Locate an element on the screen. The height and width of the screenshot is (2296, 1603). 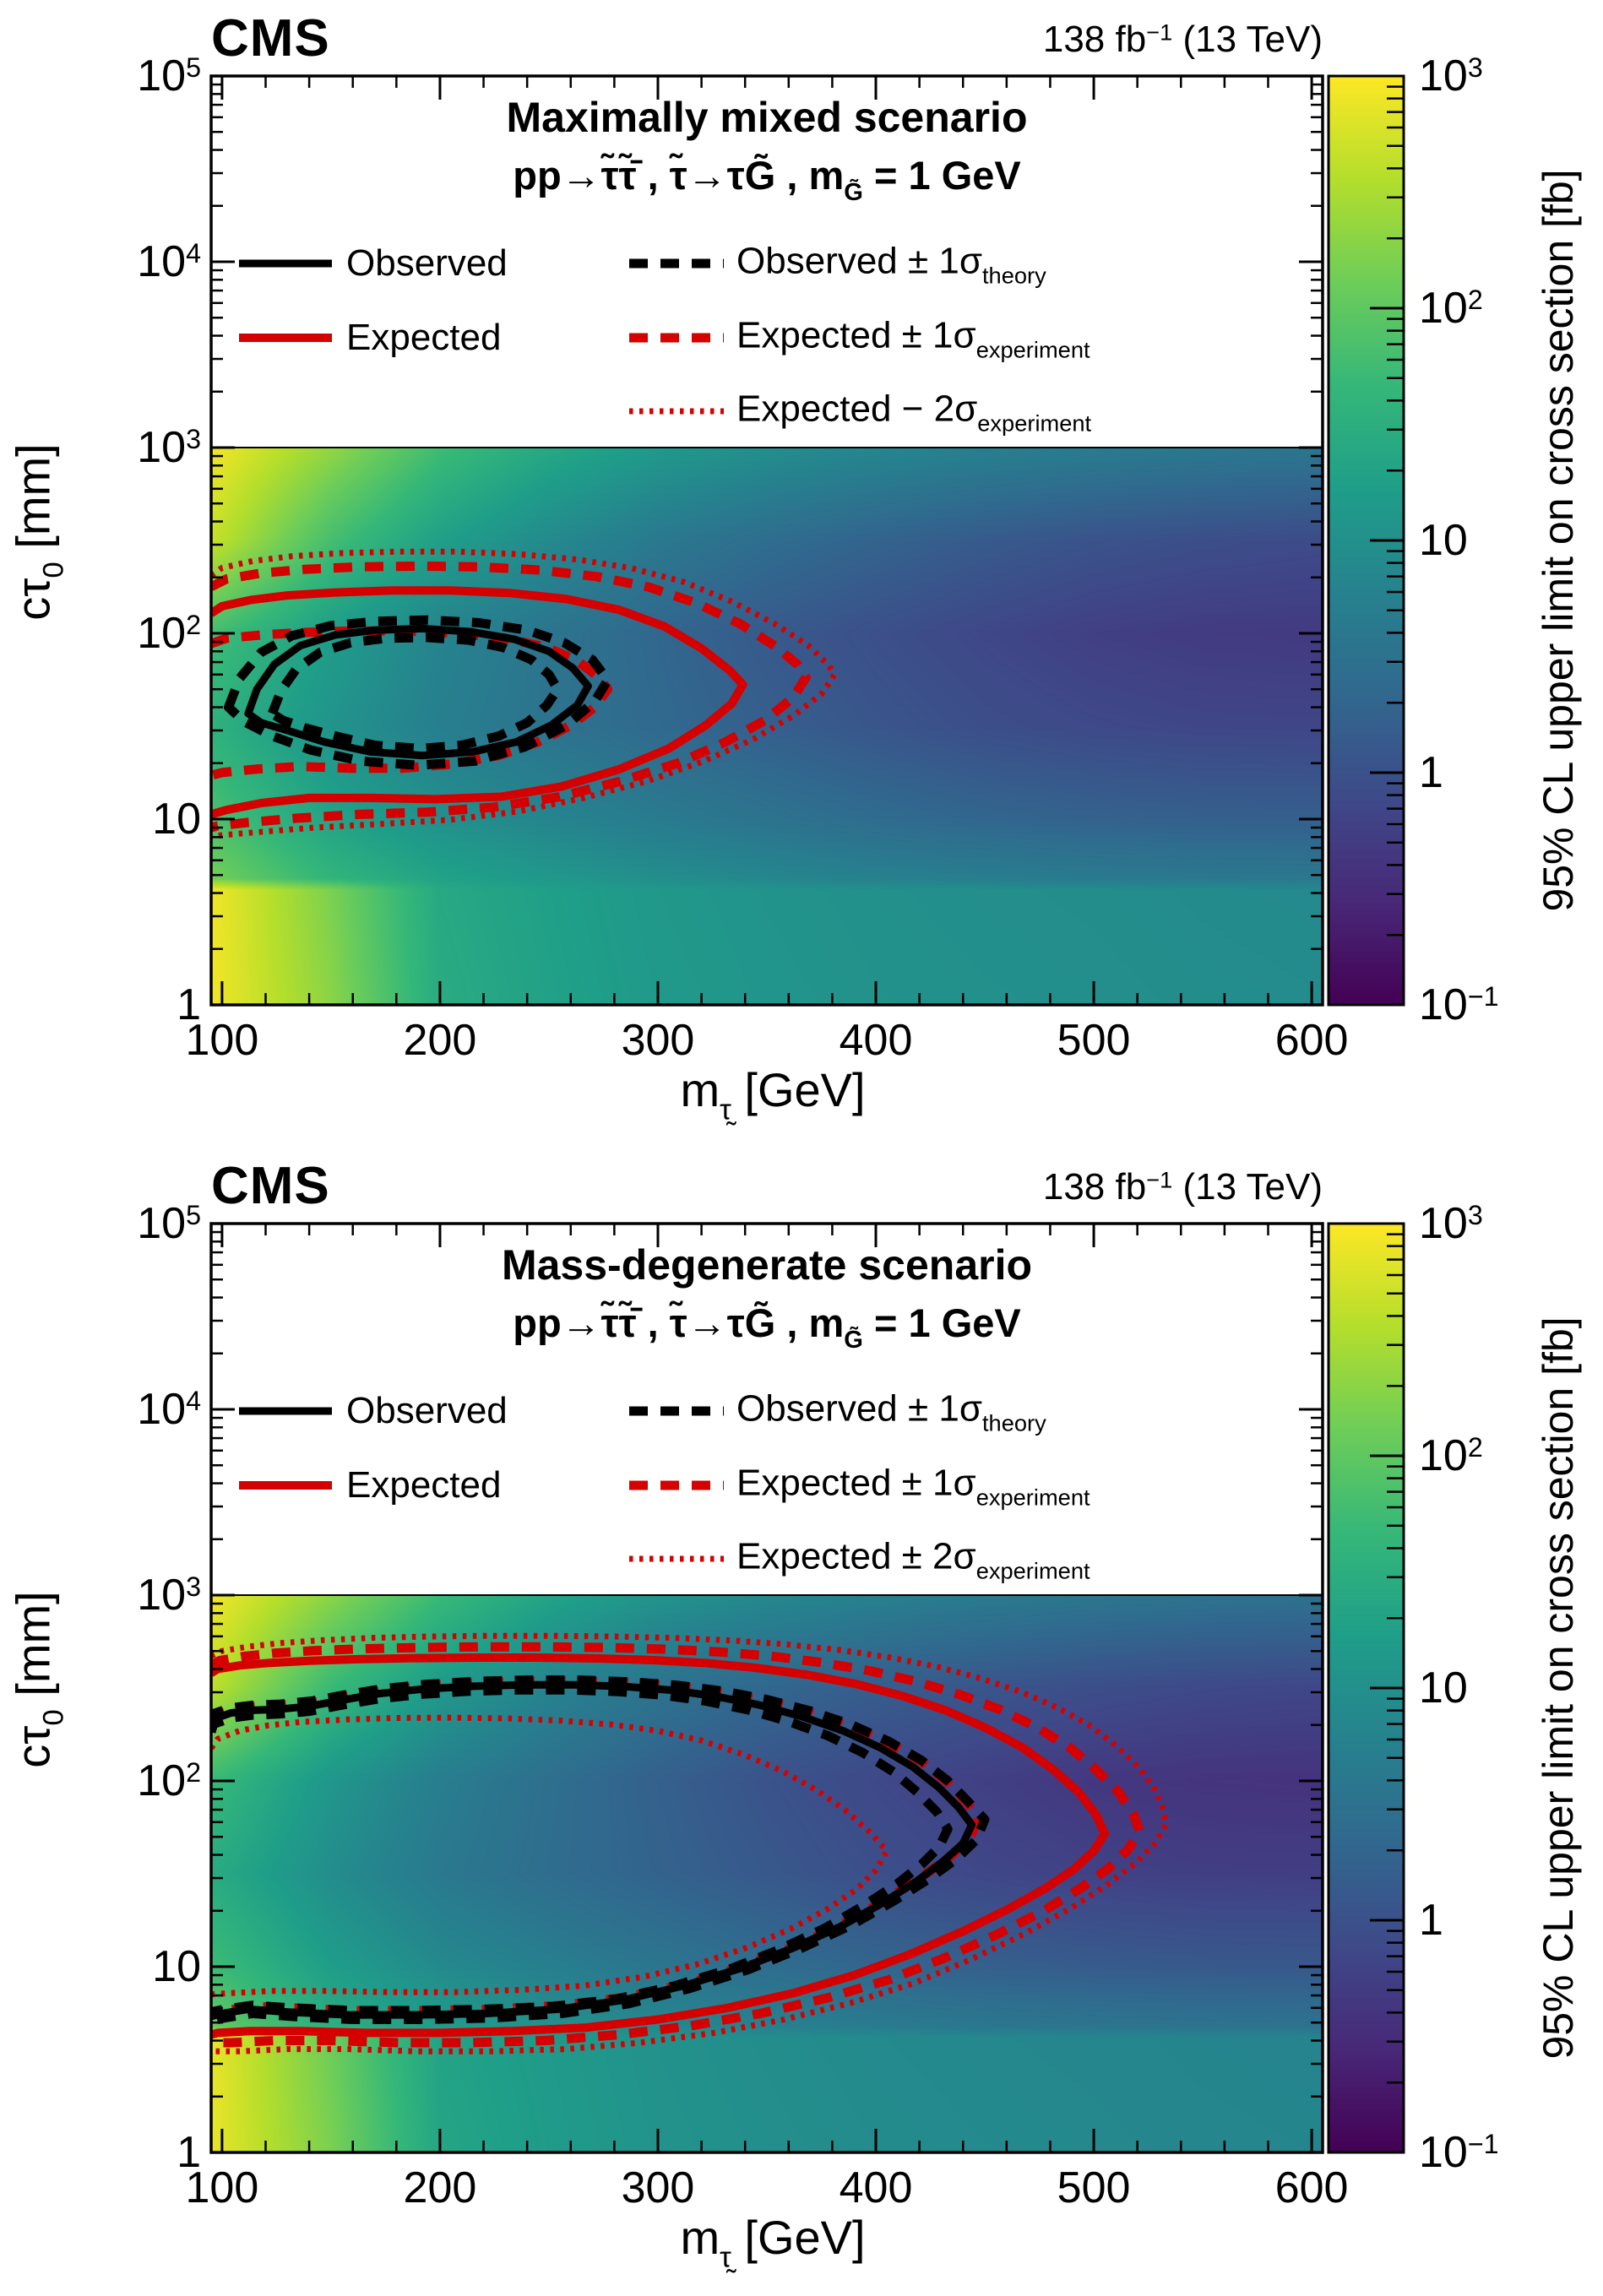
scenario-title: Mass-degenerate scenario is located at coordinates (767, 1265).